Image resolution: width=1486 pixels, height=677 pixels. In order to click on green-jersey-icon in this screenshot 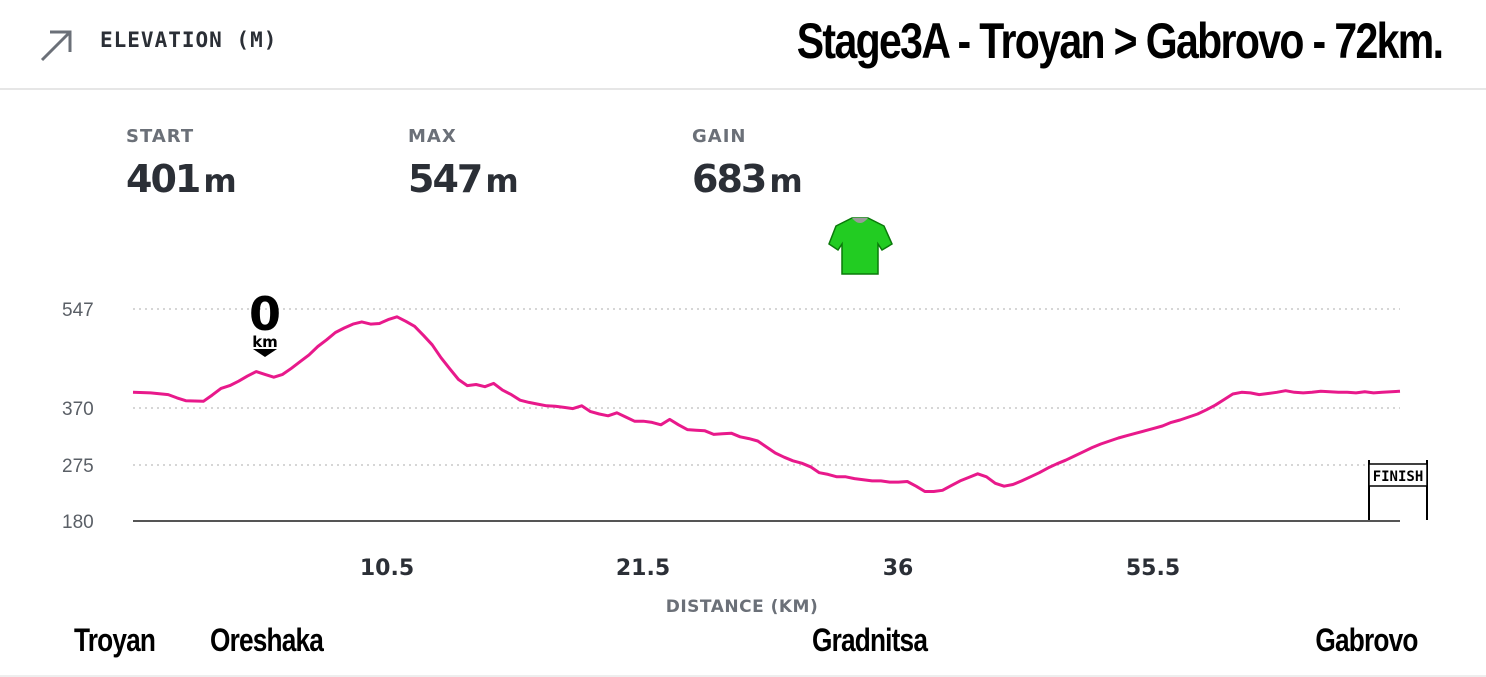, I will do `click(860, 246)`.